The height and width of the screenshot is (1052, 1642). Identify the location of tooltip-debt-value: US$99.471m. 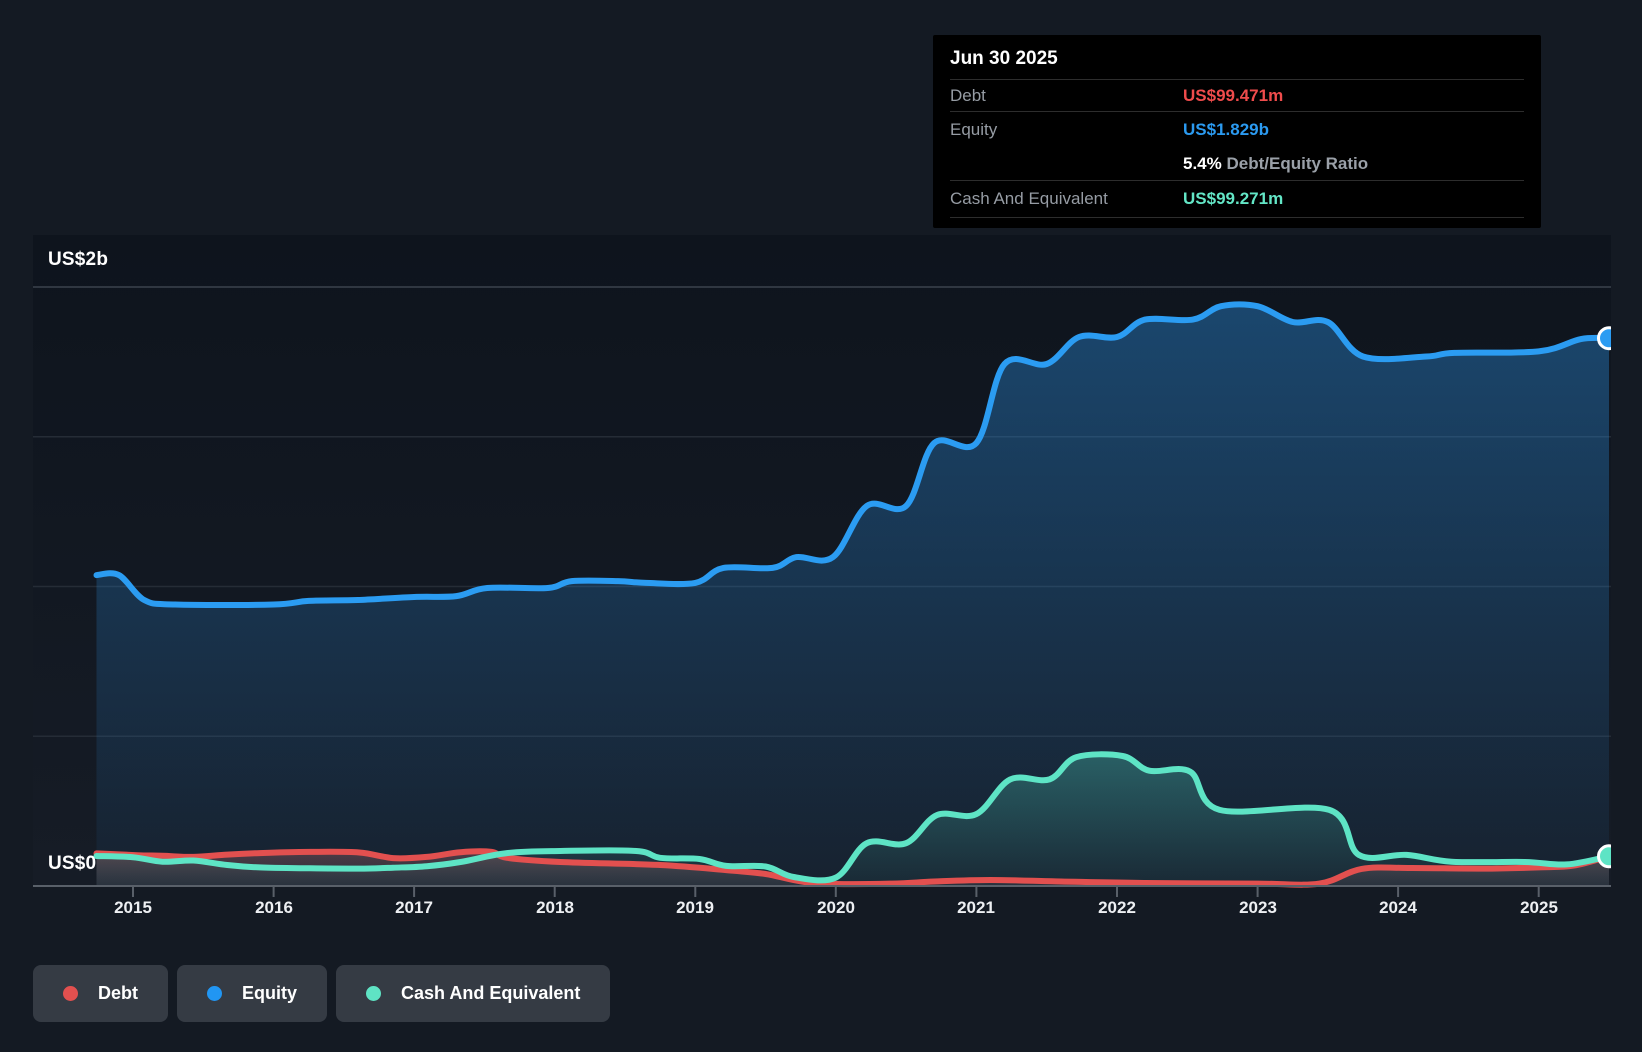
(1233, 95).